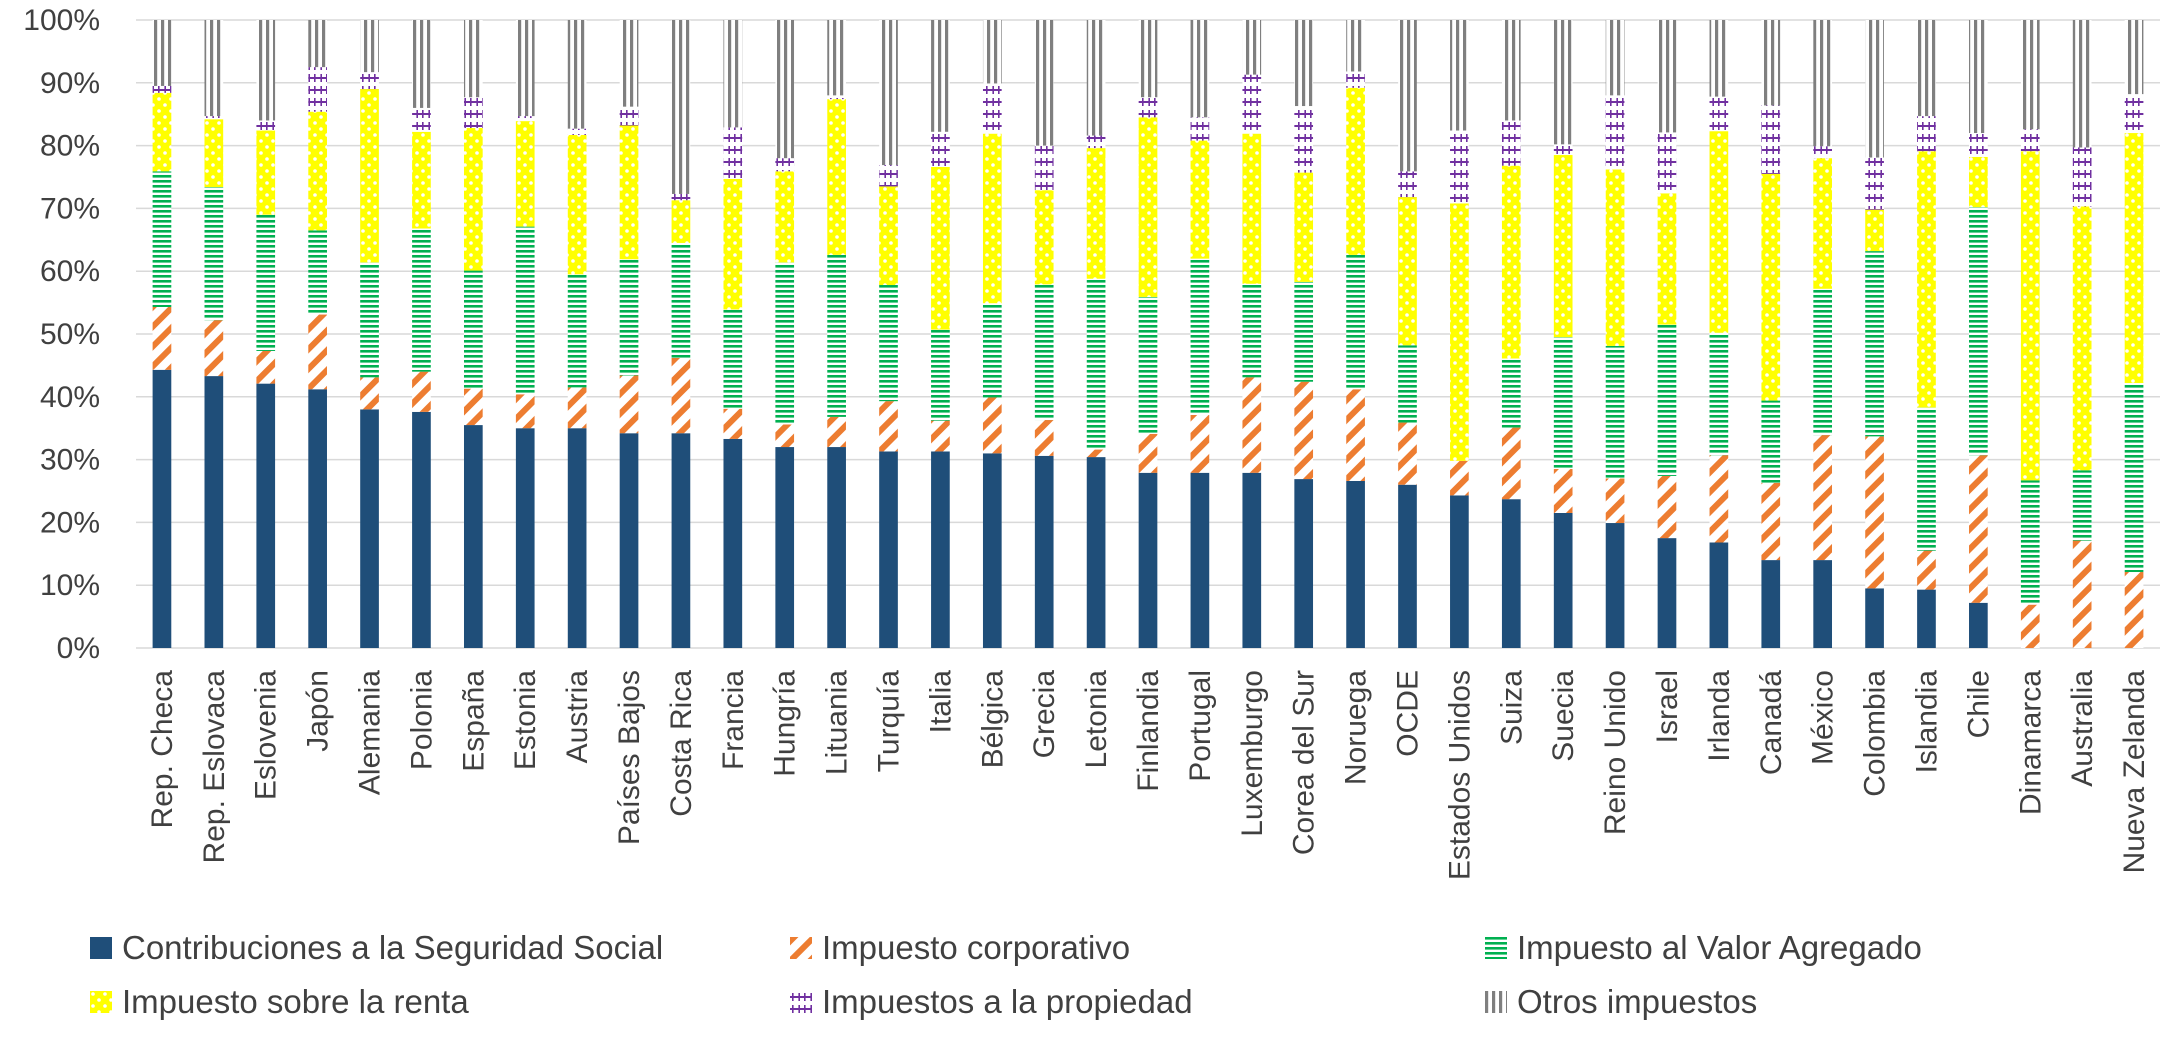 The width and height of the screenshot is (2170, 1039). What do you see at coordinates (214, 767) in the screenshot?
I see `x-category-label: Rep. Eslovaca` at bounding box center [214, 767].